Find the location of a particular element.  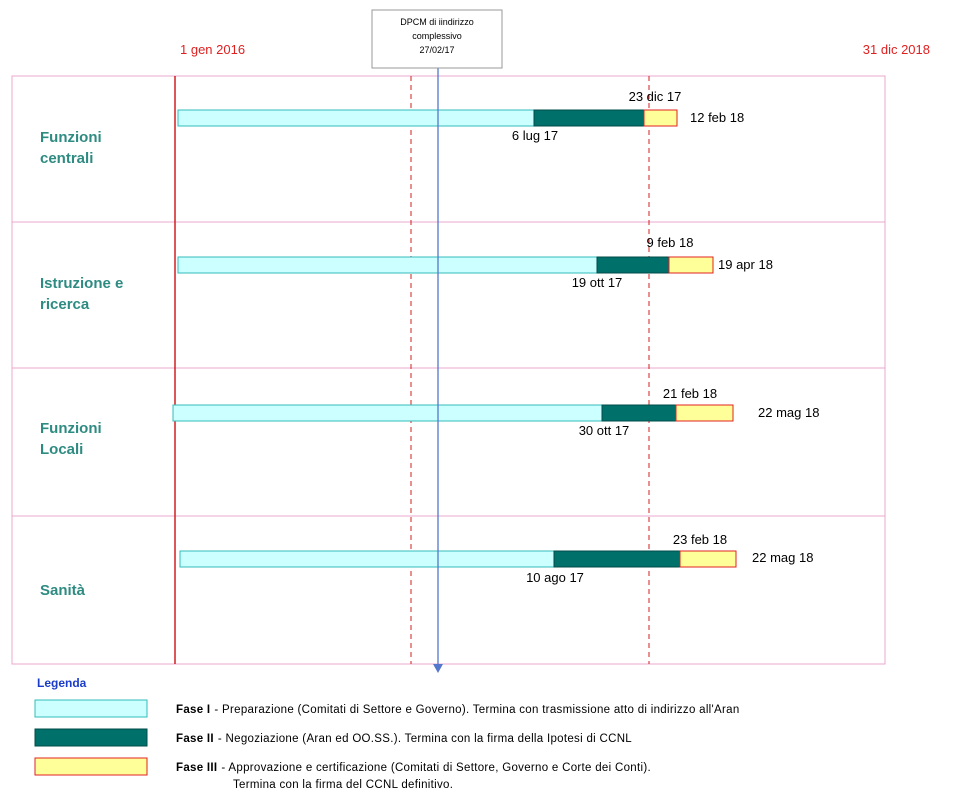

phase1-end: 19 ott 17 is located at coordinates (597, 282).